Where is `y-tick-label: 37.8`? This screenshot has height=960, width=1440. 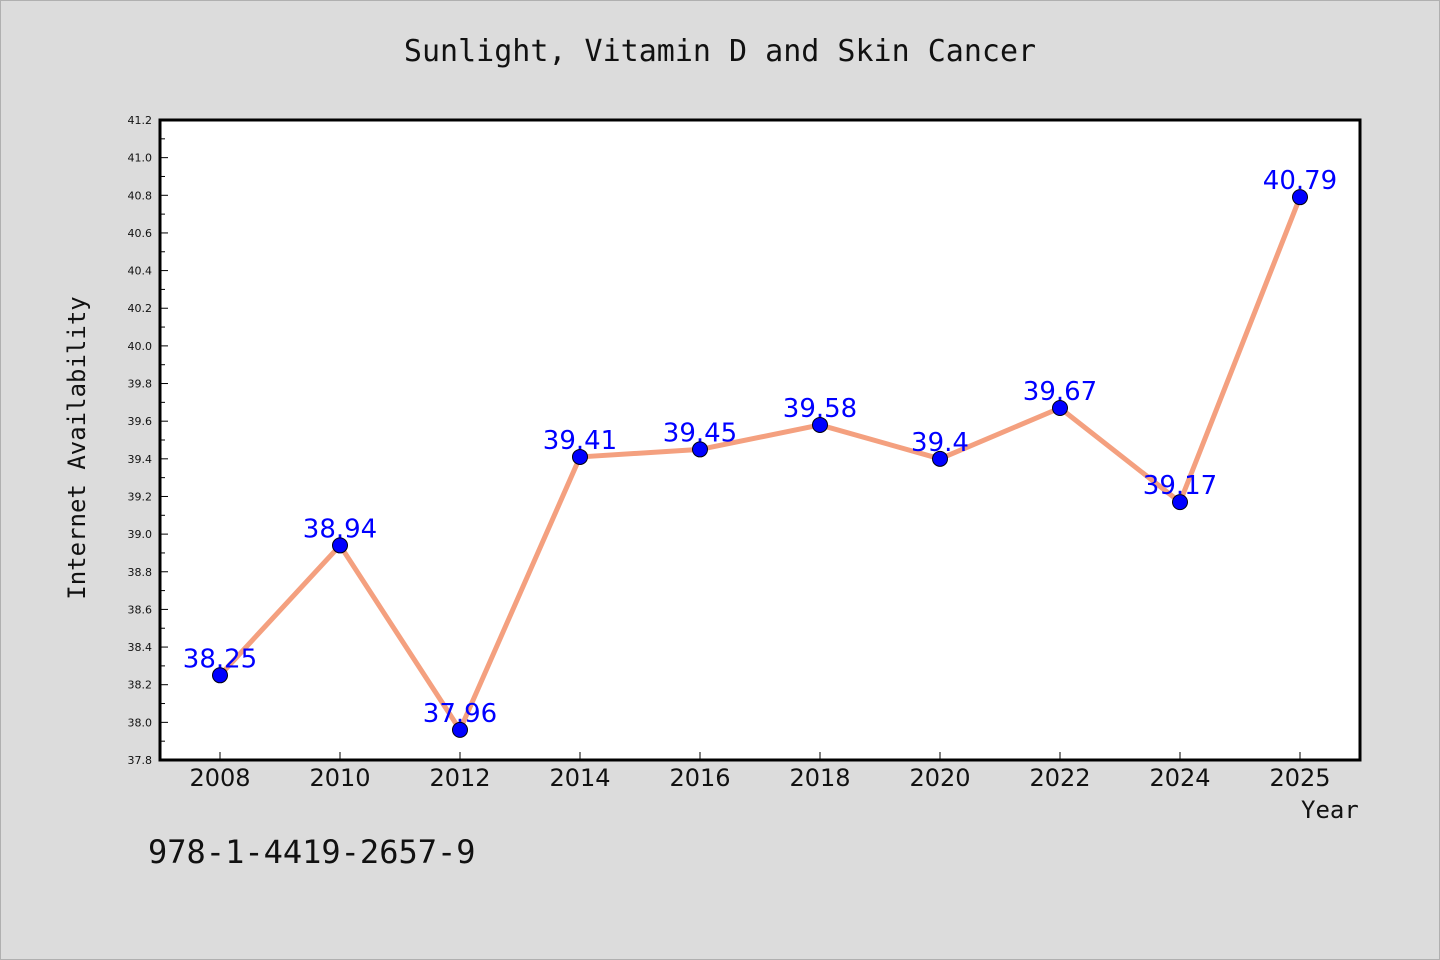
y-tick-label: 37.8 is located at coordinates (140, 760).